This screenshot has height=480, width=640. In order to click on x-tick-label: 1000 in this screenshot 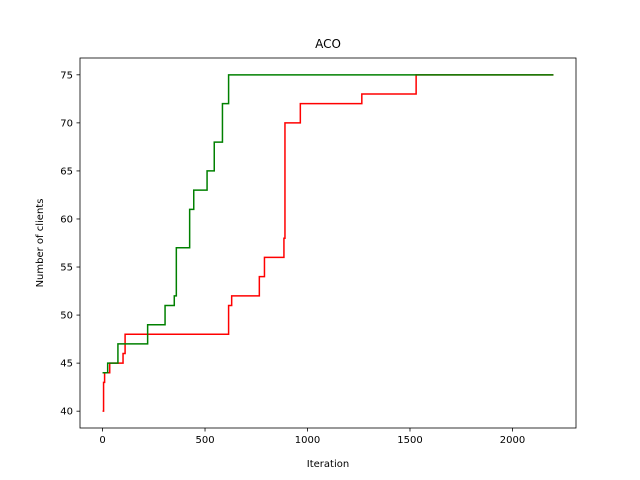, I will do `click(307, 440)`.